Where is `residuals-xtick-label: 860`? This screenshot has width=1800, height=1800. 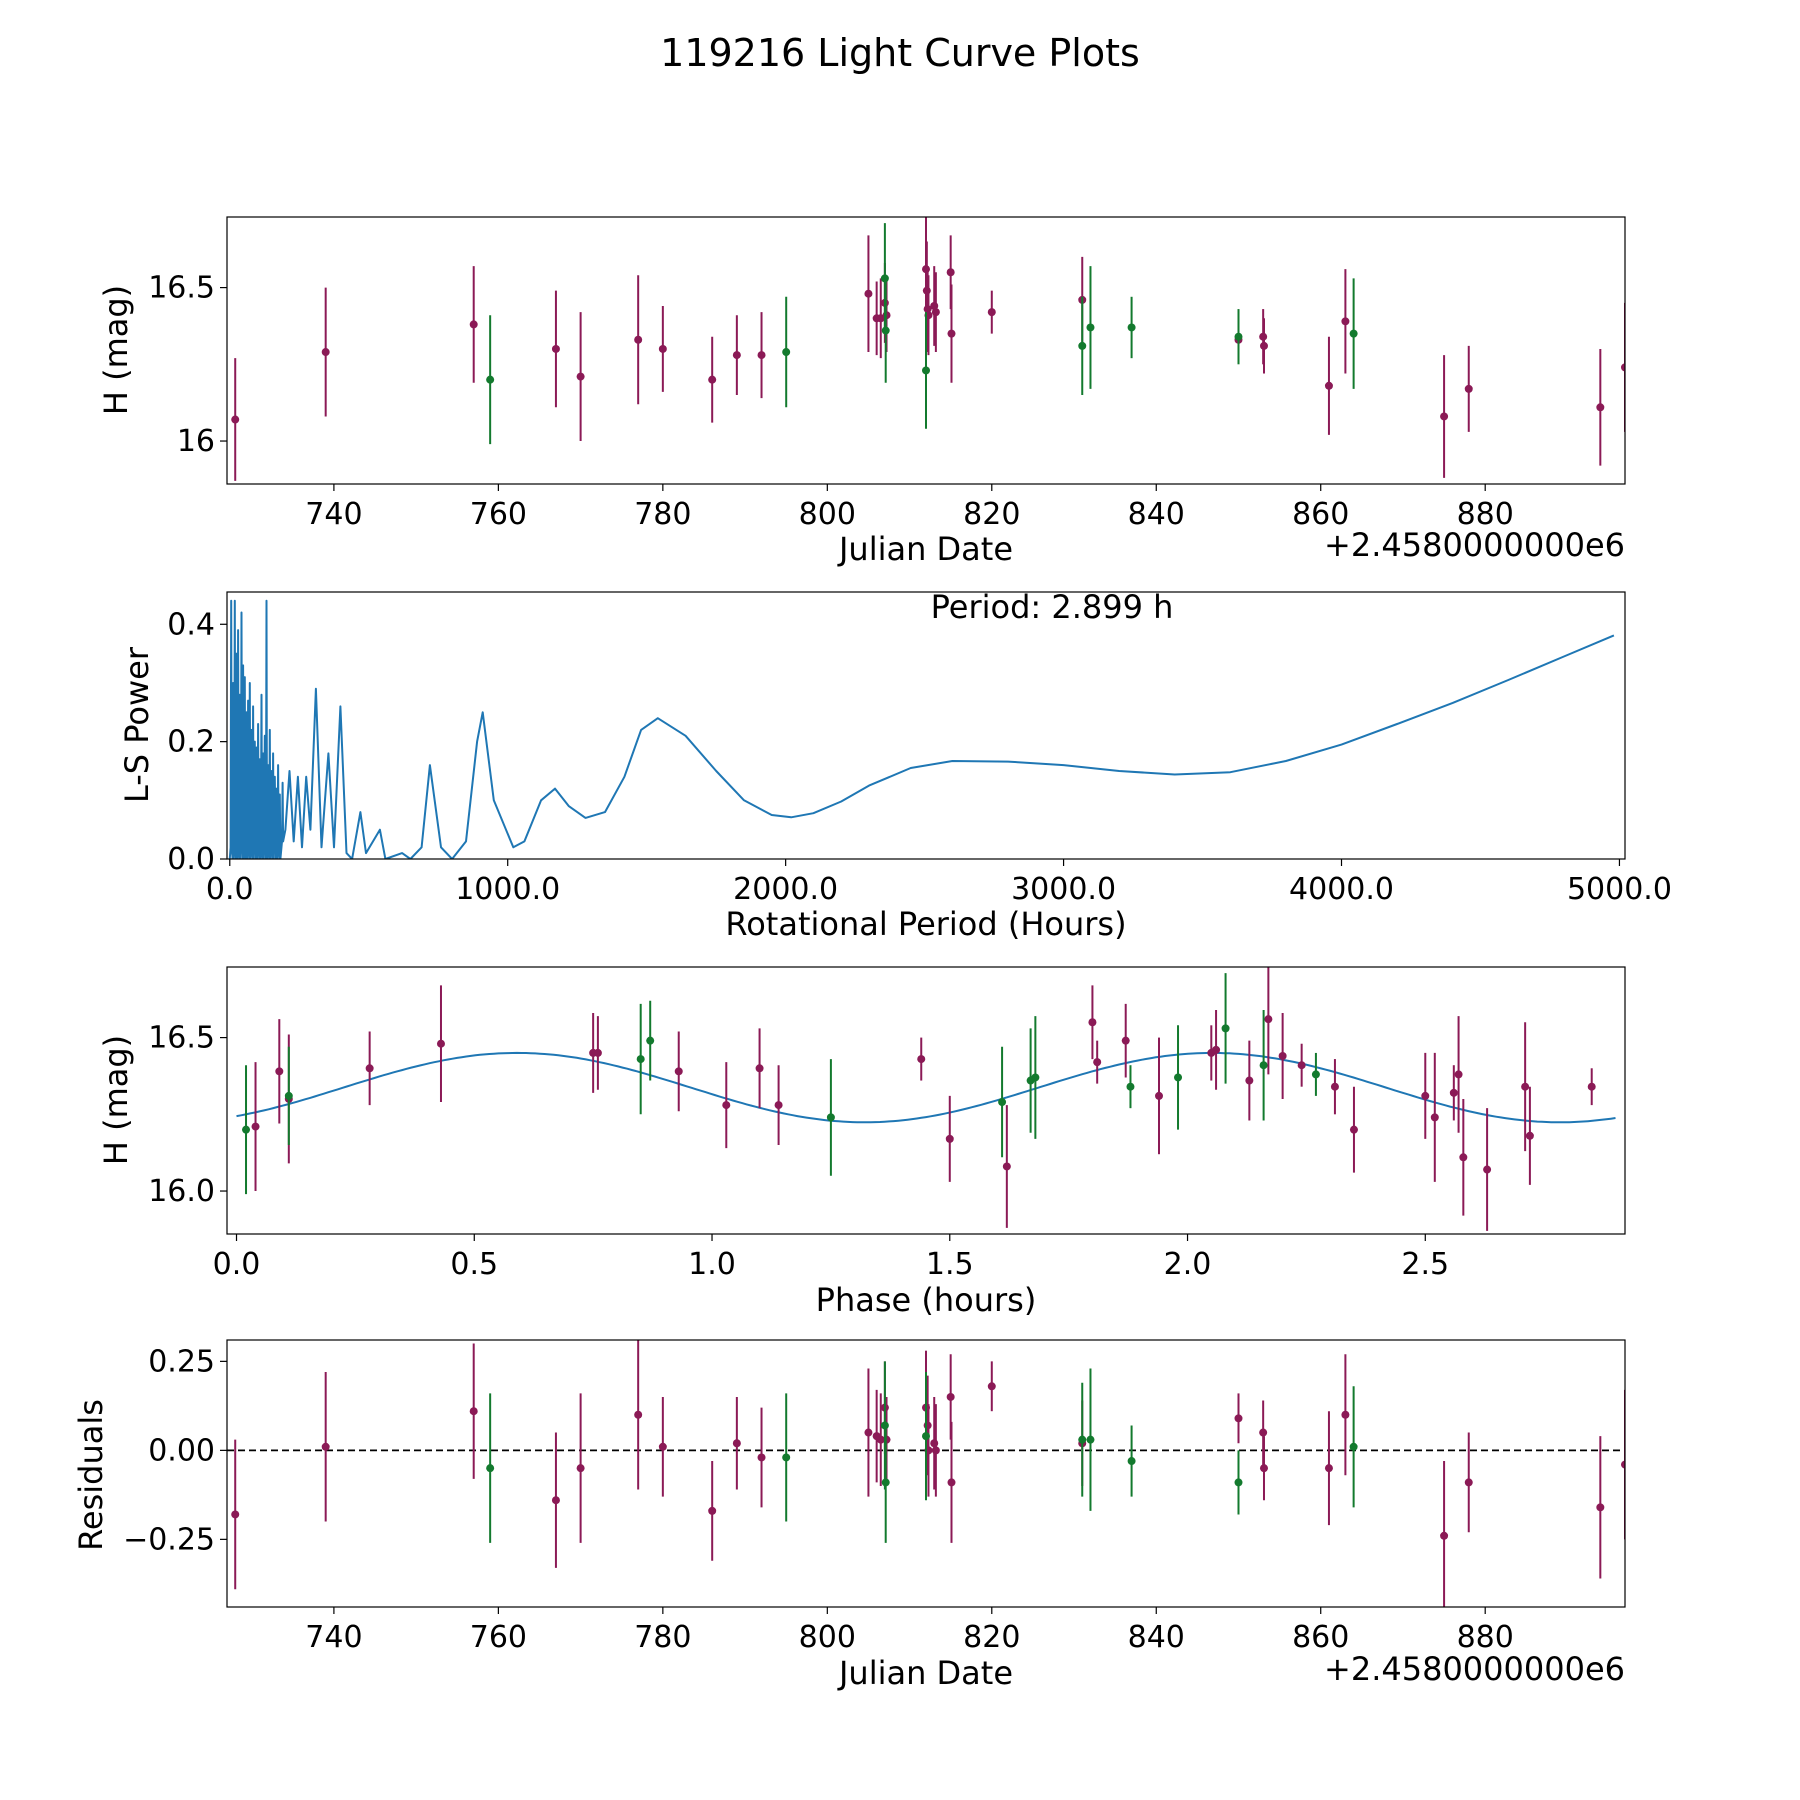
residuals-xtick-label: 860 is located at coordinates (1320, 1637).